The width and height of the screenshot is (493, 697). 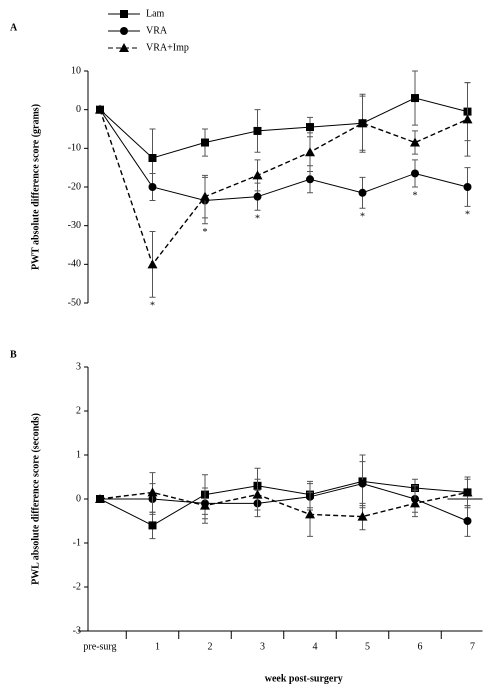 I want to click on y-tick-label: -1, so click(x=77, y=542).